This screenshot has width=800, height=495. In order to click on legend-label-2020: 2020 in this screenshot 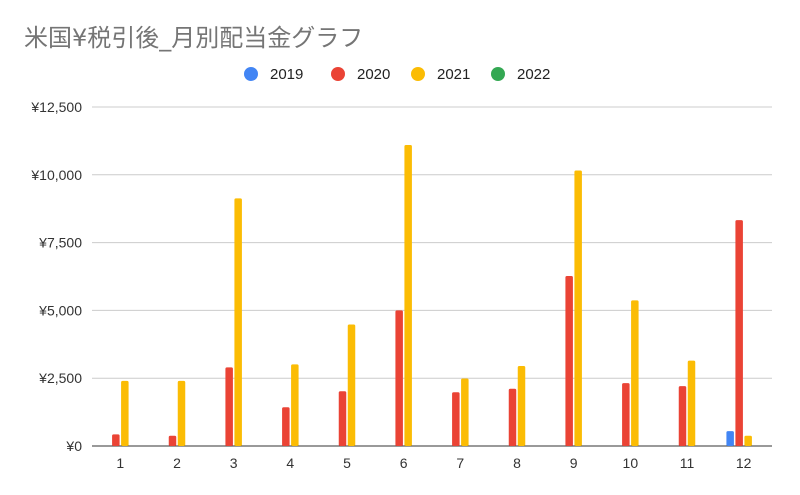, I will do `click(374, 74)`.